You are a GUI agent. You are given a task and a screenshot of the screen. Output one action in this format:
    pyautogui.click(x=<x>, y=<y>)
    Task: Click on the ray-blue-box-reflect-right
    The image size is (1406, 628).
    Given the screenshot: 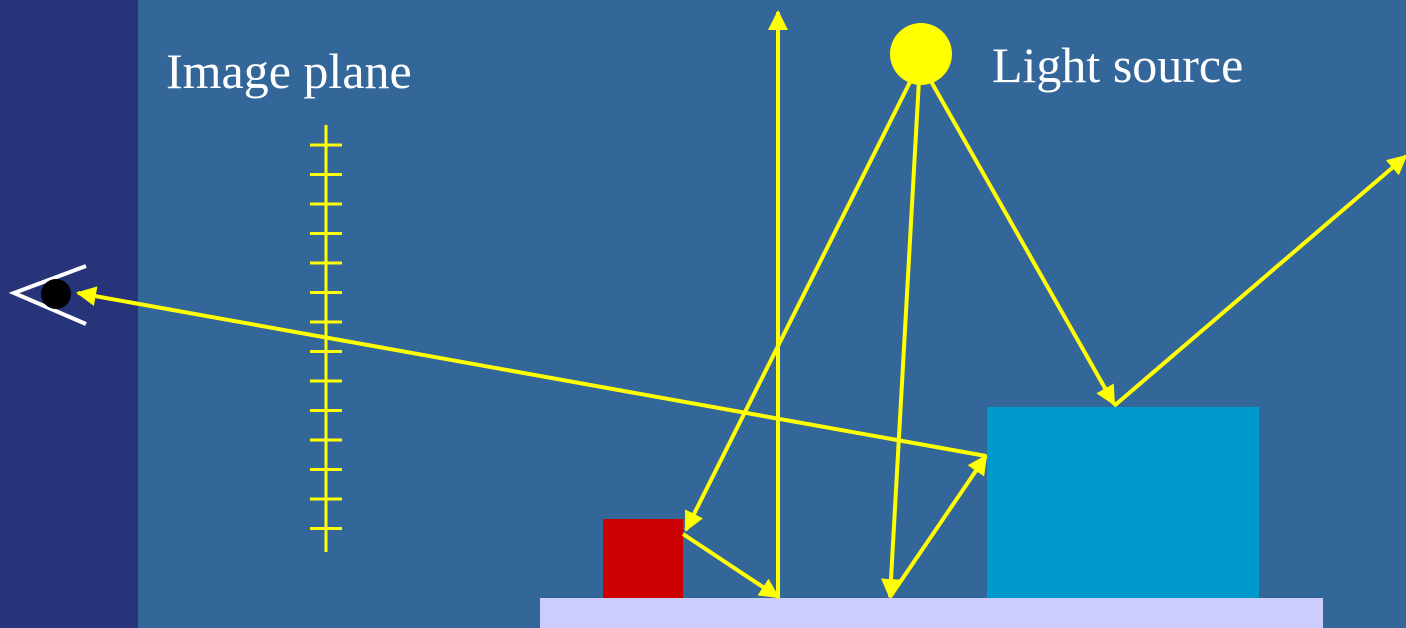 What is the action you would take?
    pyautogui.click(x=1259, y=281)
    